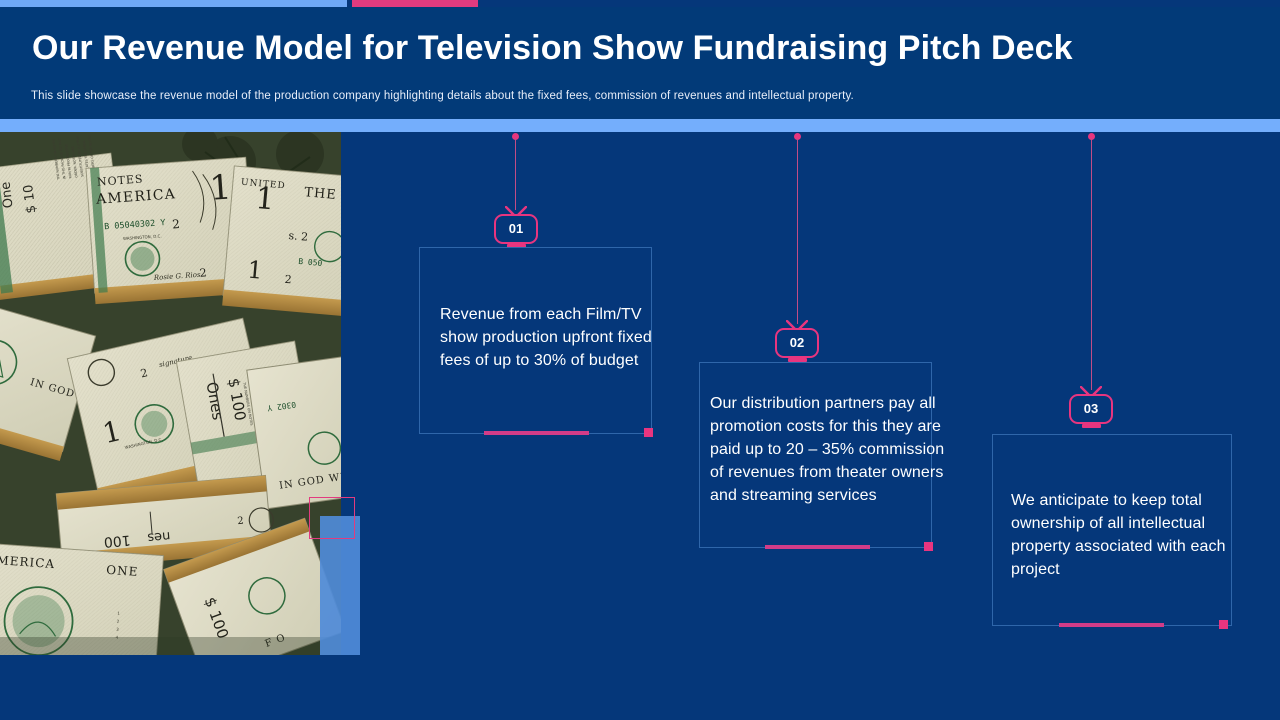  What do you see at coordinates (116, 637) in the screenshot?
I see `svg-text: 4` at bounding box center [116, 637].